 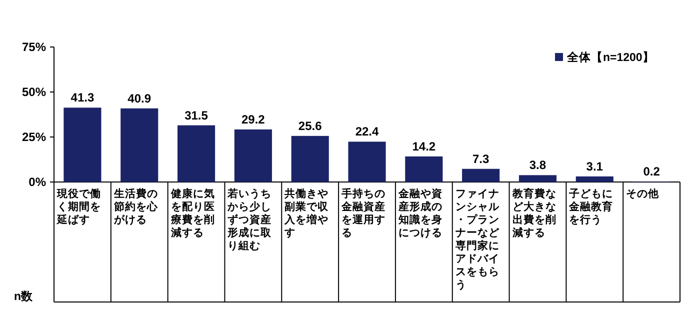 I want to click on legend: 全体【n=1200】, so click(x=604, y=58).